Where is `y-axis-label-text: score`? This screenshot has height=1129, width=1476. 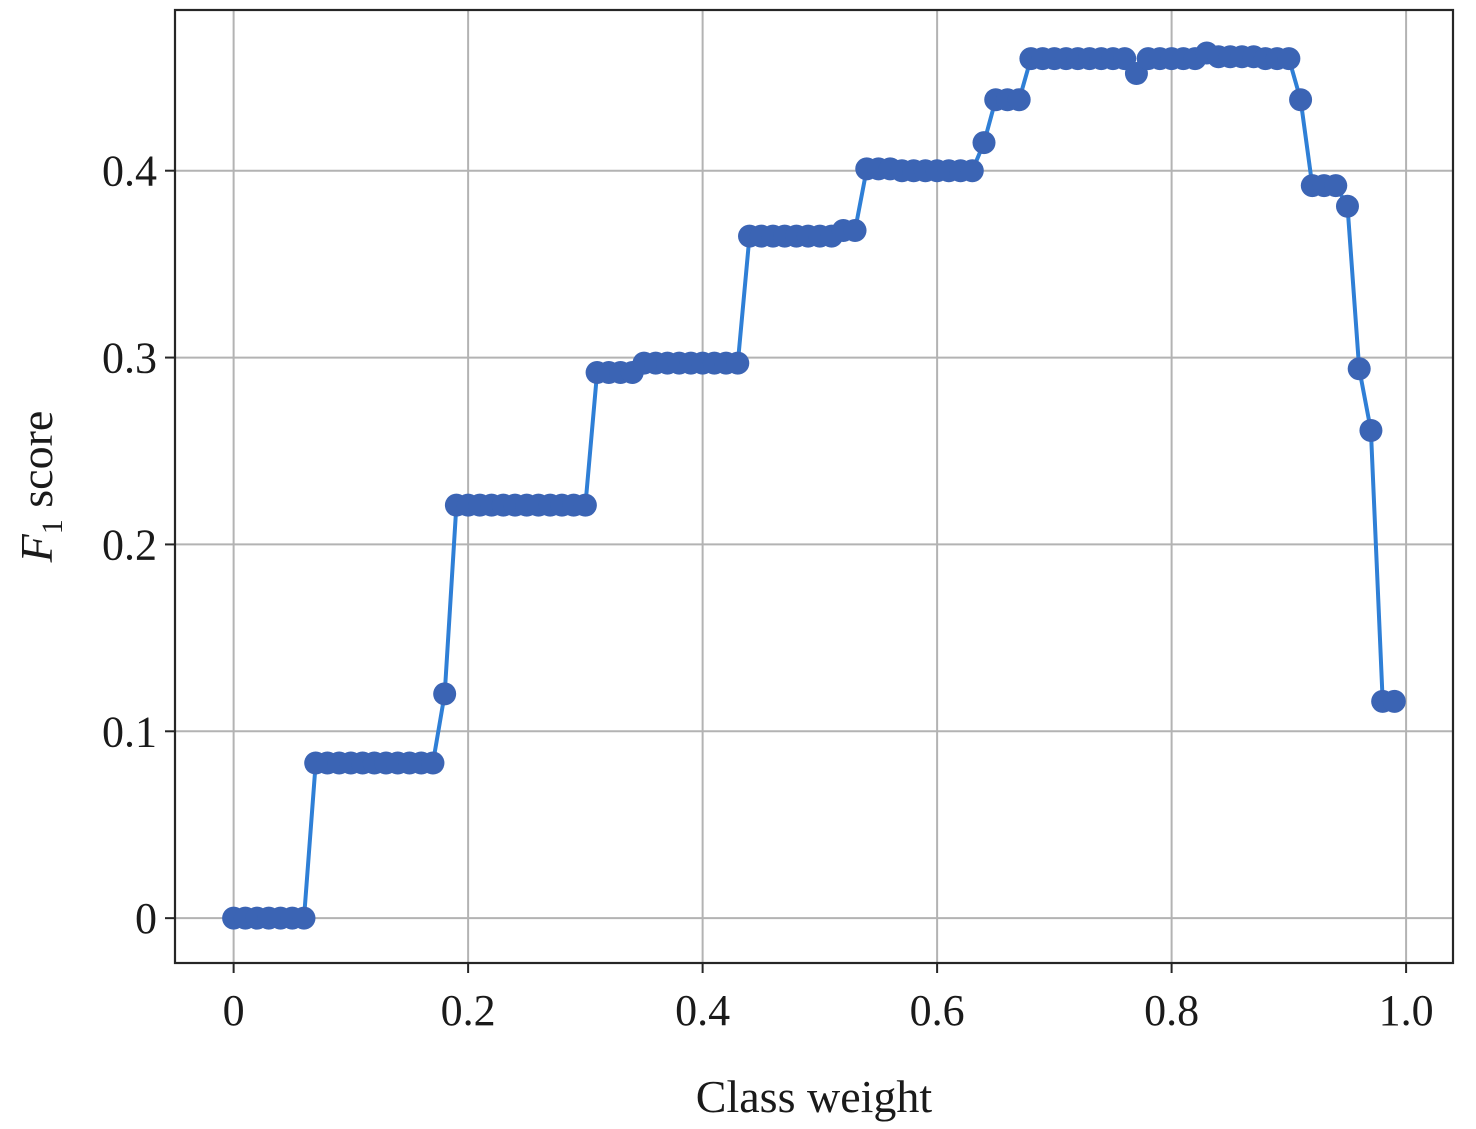 y-axis-label-text: score is located at coordinates (36, 465).